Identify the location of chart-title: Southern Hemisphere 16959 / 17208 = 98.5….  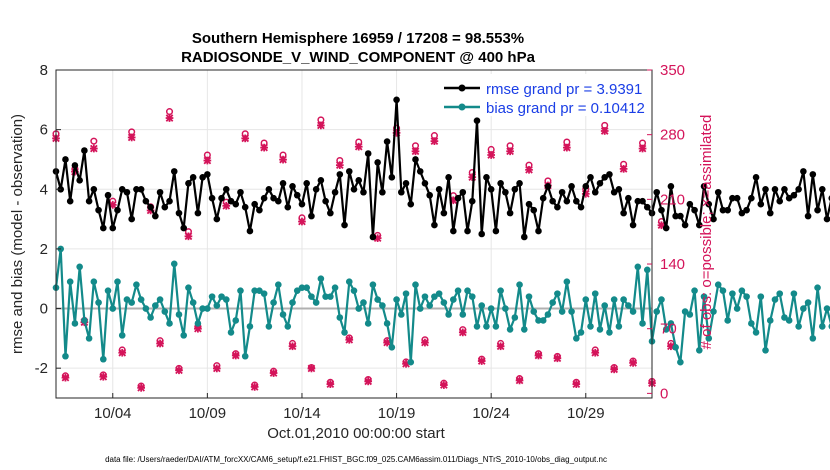
(358, 38).